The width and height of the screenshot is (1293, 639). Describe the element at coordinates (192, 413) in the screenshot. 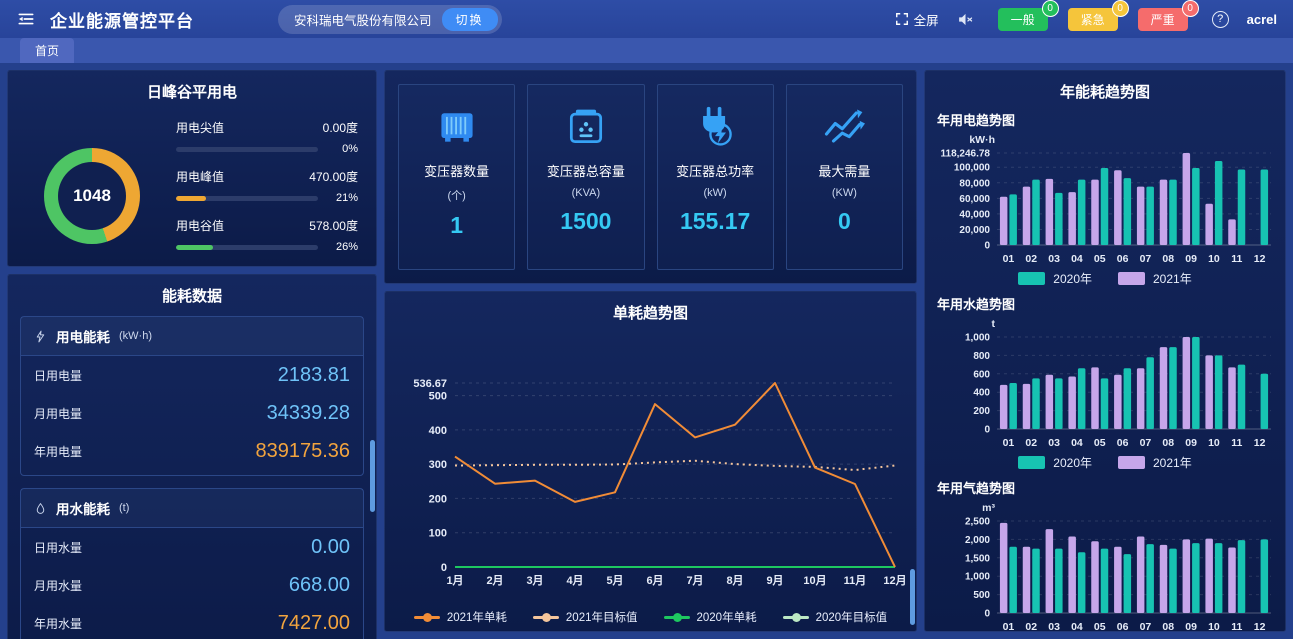

I see `energy-row: 月用电量 34339.28` at that location.